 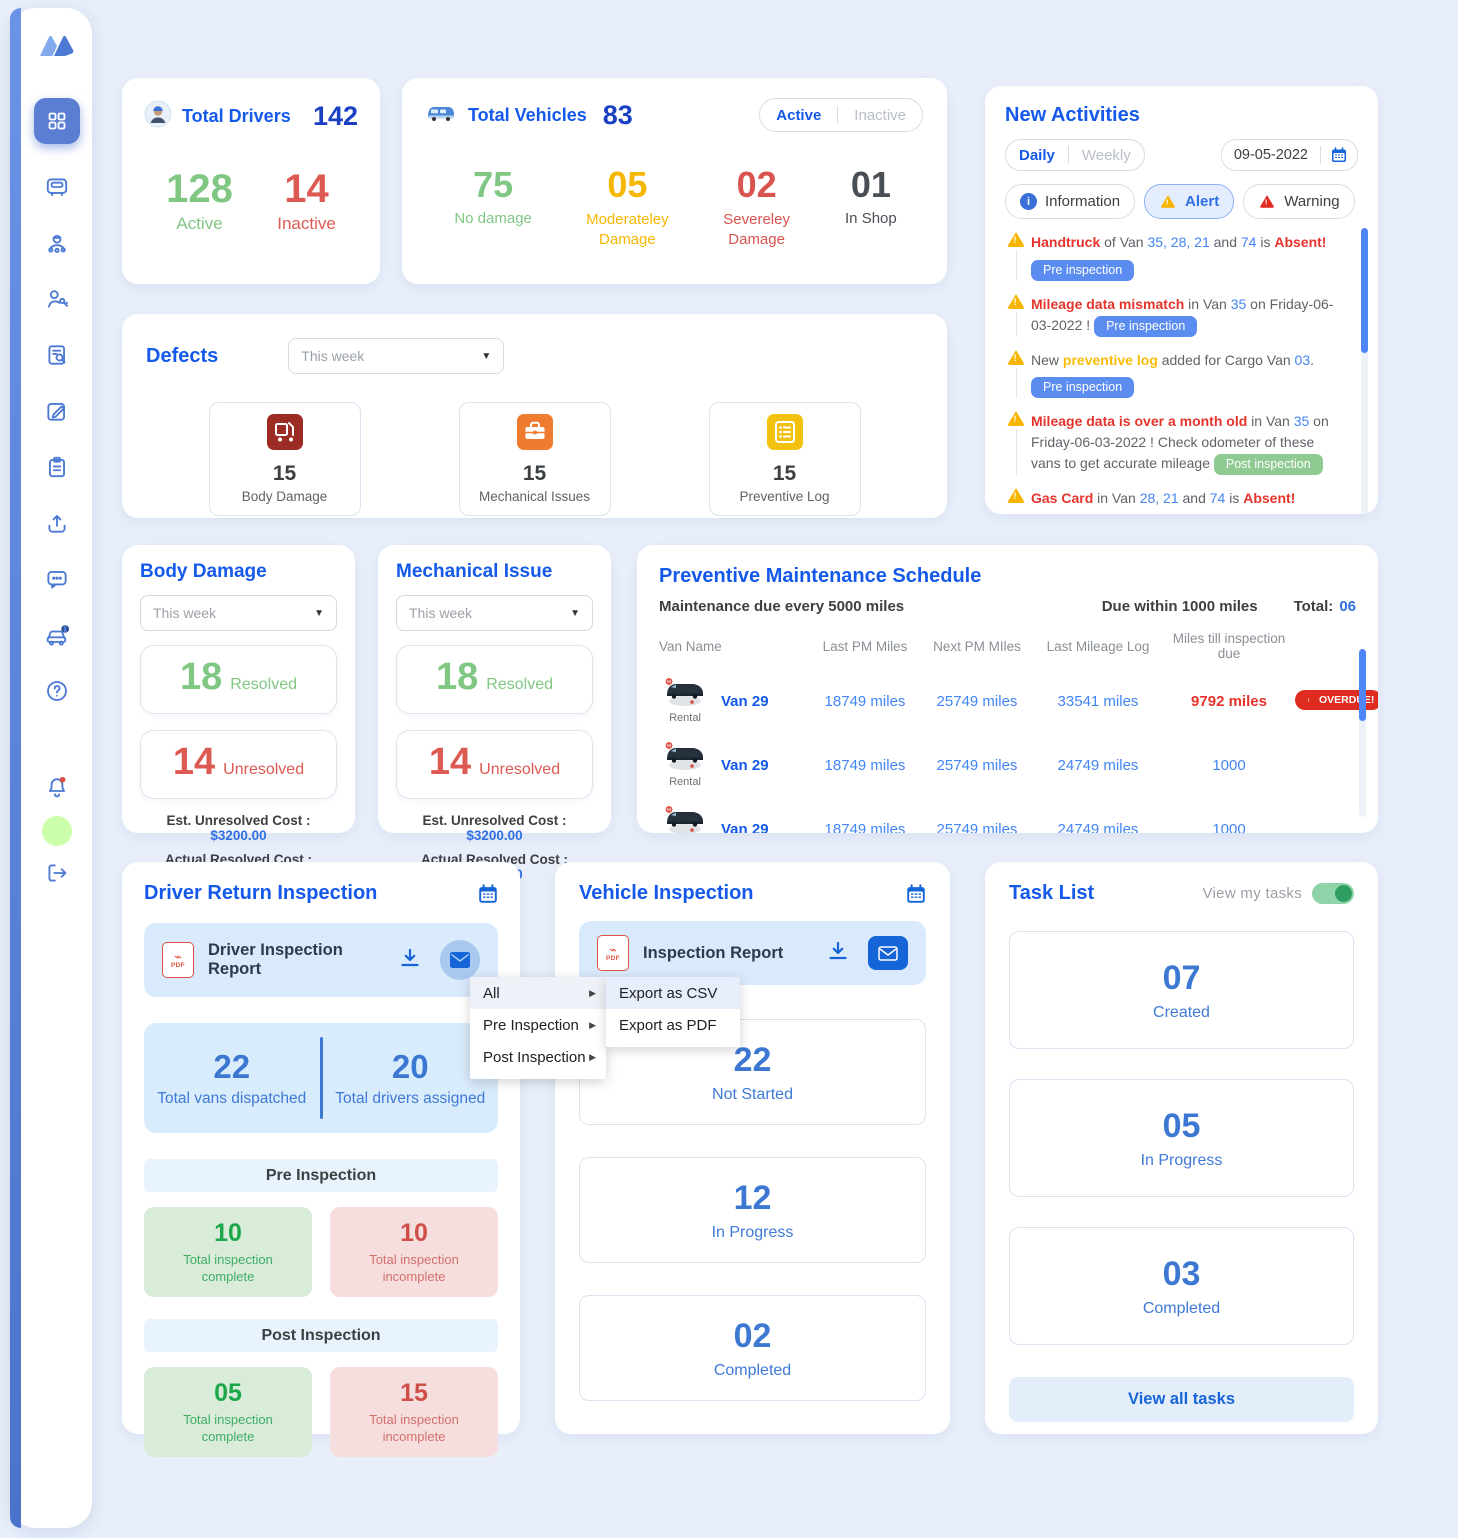 I want to click on sidebar-item-dashboard, so click(x=56, y=121).